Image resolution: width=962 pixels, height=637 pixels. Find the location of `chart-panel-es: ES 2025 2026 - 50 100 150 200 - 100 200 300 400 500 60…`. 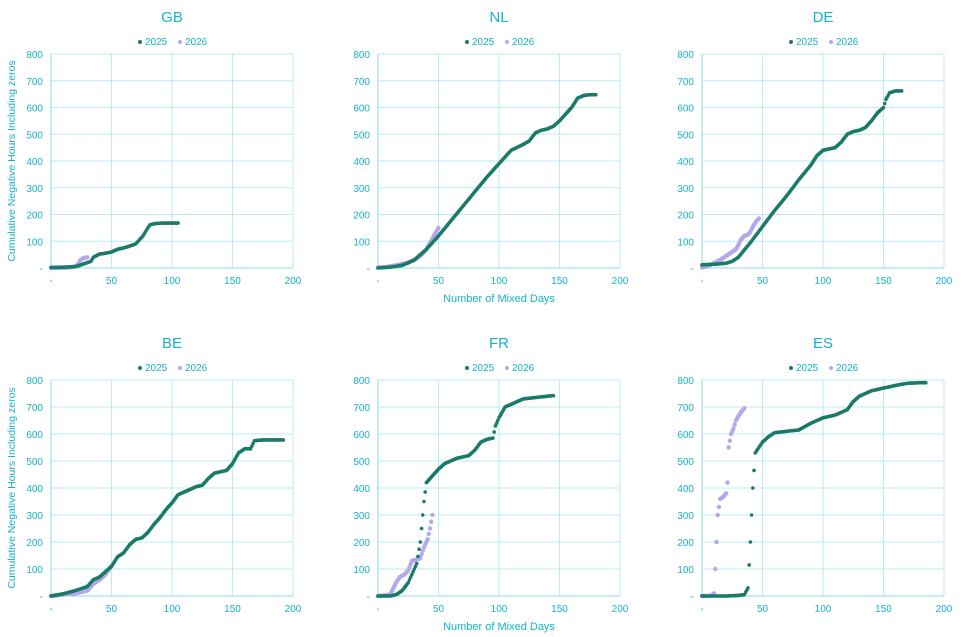

chart-panel-es: ES 2025 2026 - 50 100 150 200 - 100 200 300 400 500 60… is located at coordinates (814, 475).